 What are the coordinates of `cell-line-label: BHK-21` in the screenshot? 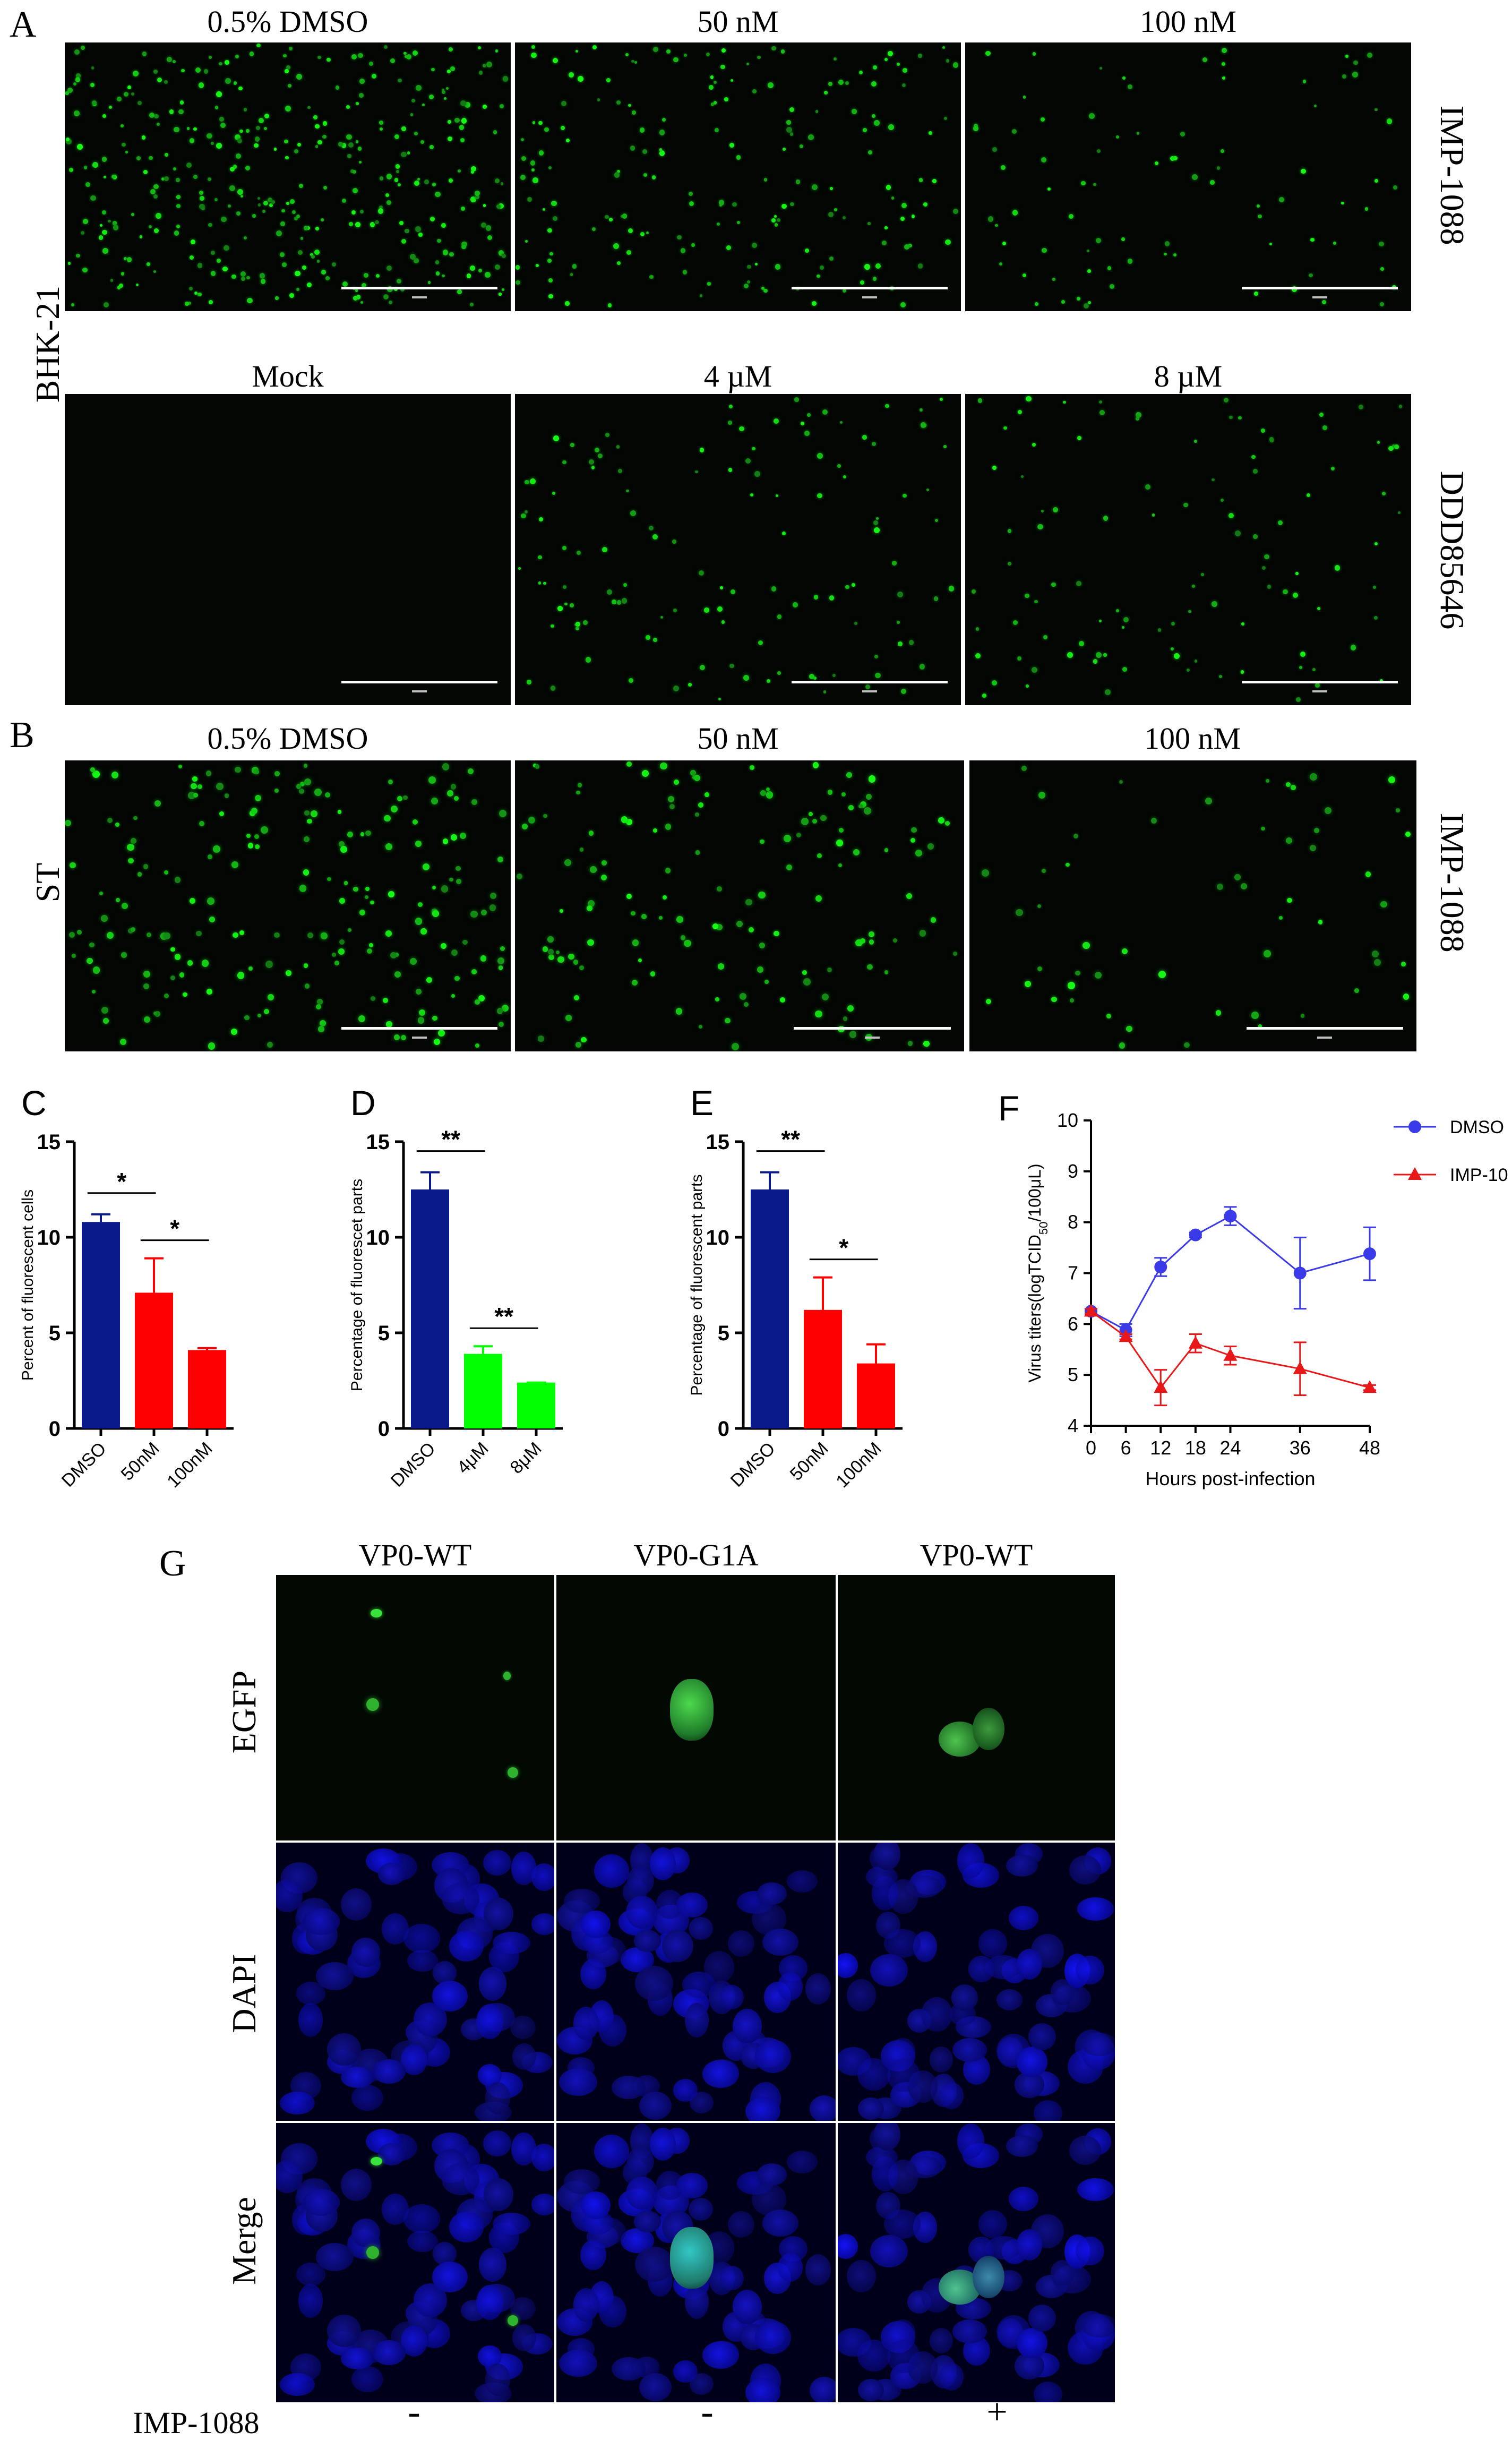 It's located at (47, 344).